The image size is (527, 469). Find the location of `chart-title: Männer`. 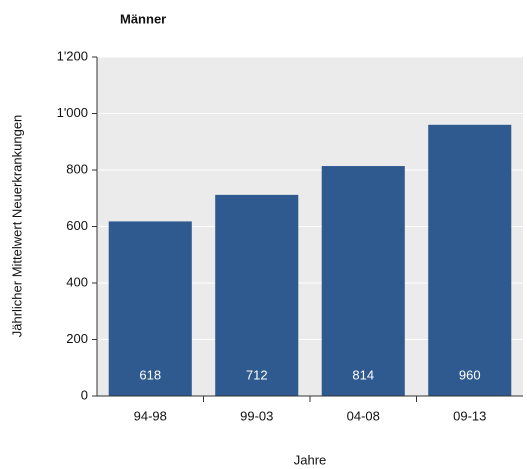

chart-title: Männer is located at coordinates (143, 18).